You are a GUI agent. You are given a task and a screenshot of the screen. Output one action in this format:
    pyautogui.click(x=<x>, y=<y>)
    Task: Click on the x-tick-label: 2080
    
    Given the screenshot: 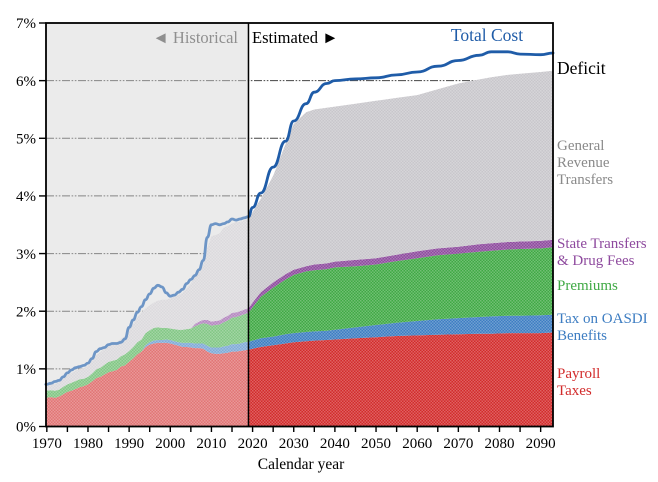 What is the action you would take?
    pyautogui.click(x=500, y=444)
    